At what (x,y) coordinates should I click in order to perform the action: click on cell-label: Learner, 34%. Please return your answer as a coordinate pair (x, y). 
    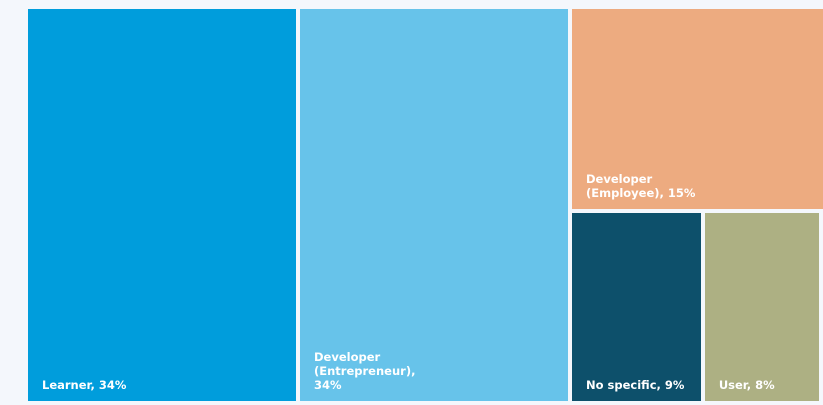
    Looking at the image, I should click on (84, 385).